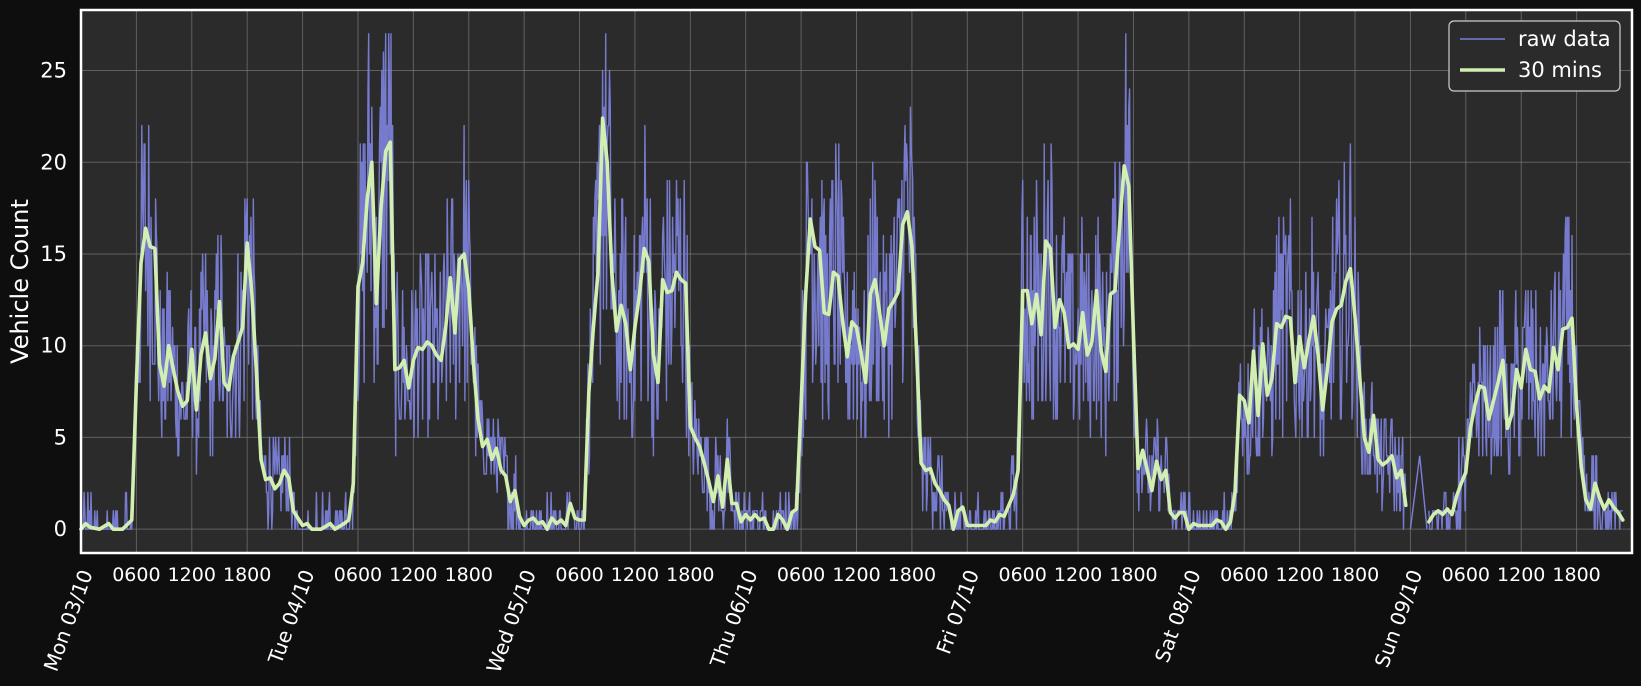 The width and height of the screenshot is (1641, 686). Describe the element at coordinates (1560, 70) in the screenshot. I see `legend-label-30-mins: 30 mins` at that location.